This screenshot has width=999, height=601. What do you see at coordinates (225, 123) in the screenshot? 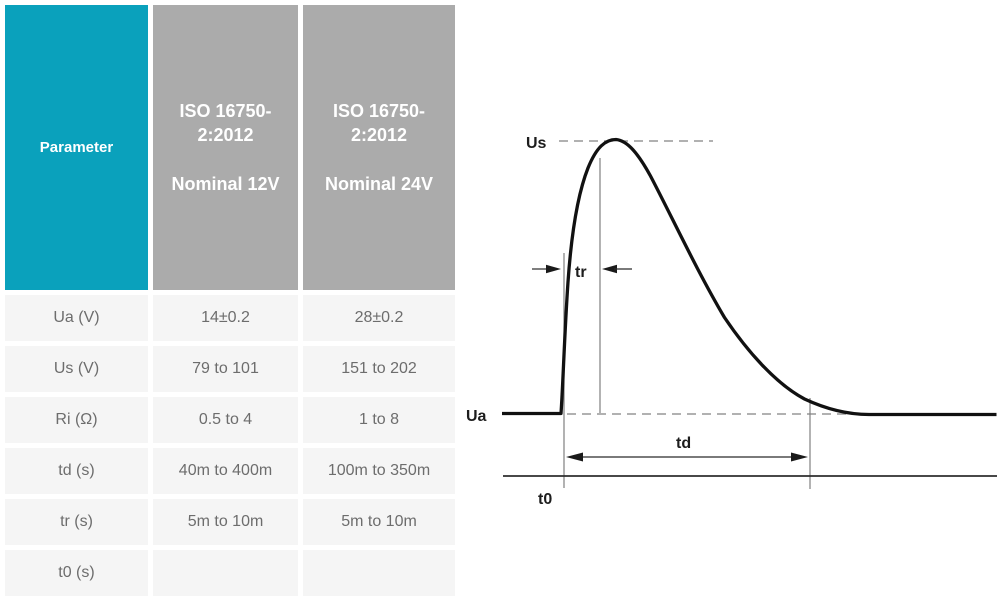
I see `standard-name-12v: ISO 16750-2:2012` at bounding box center [225, 123].